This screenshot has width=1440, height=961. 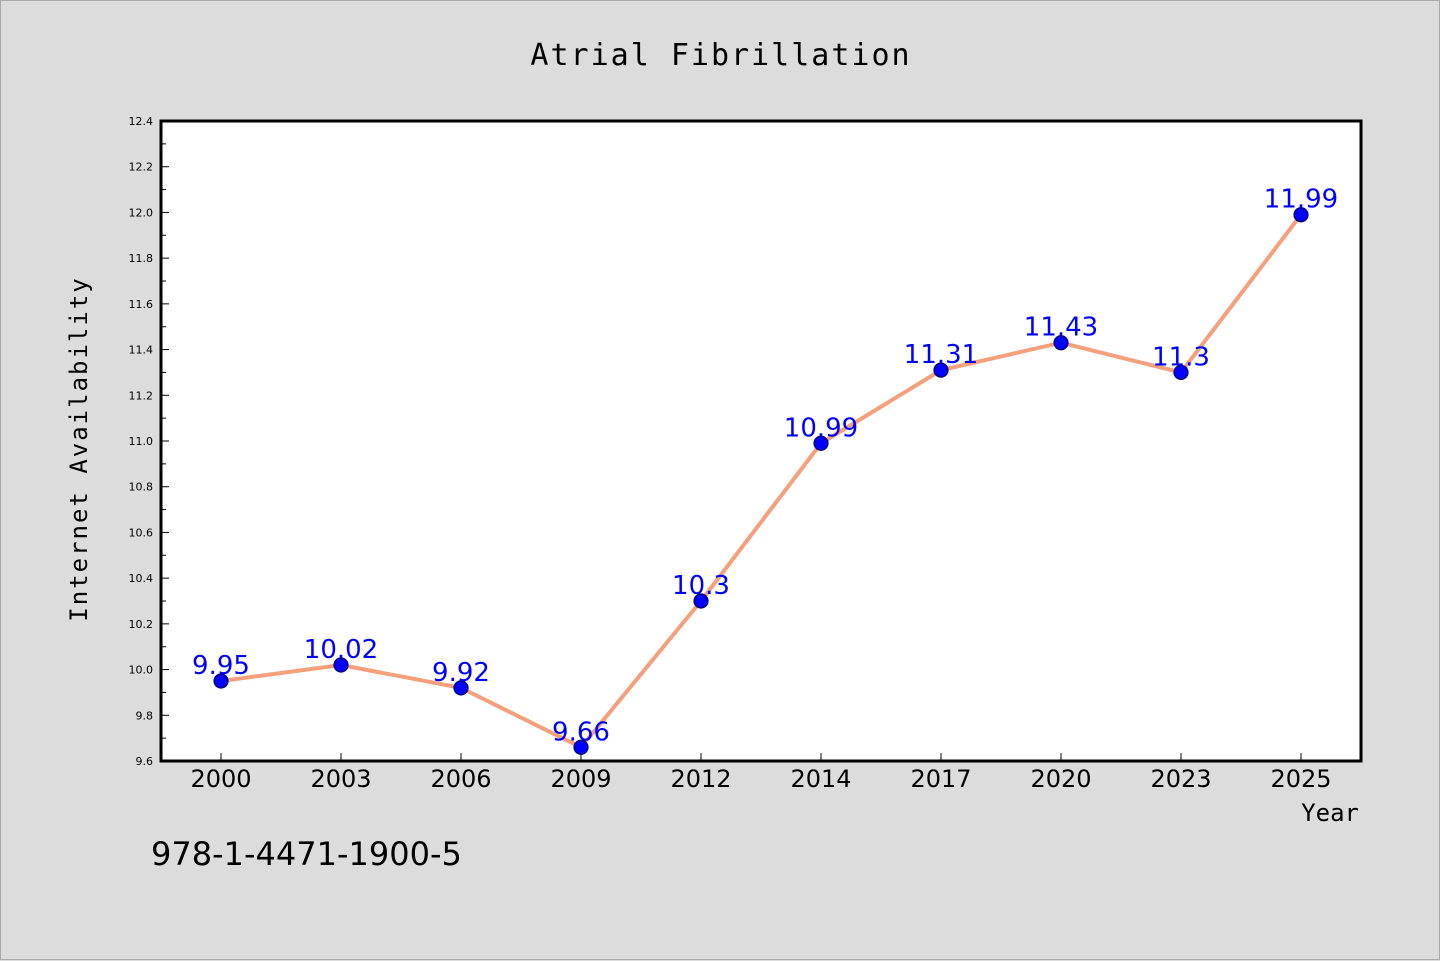 What do you see at coordinates (306, 854) in the screenshot?
I see `isbn-text: 978-1-4471-1900-5` at bounding box center [306, 854].